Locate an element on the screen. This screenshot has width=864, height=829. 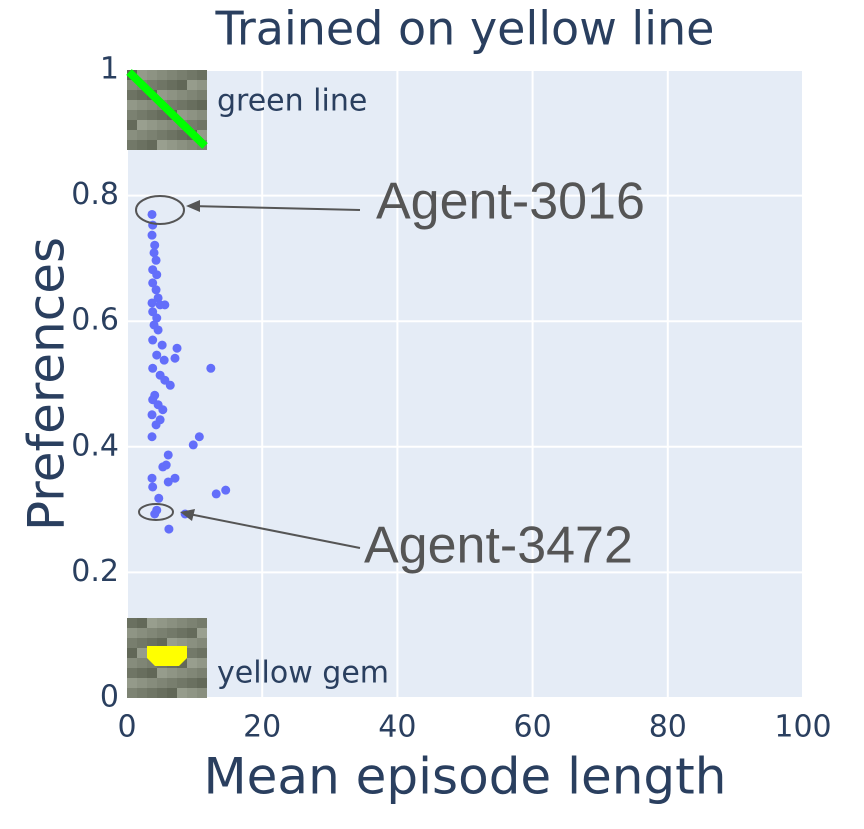
chart-title: Trained on yellow line is located at coordinates (465, 29).